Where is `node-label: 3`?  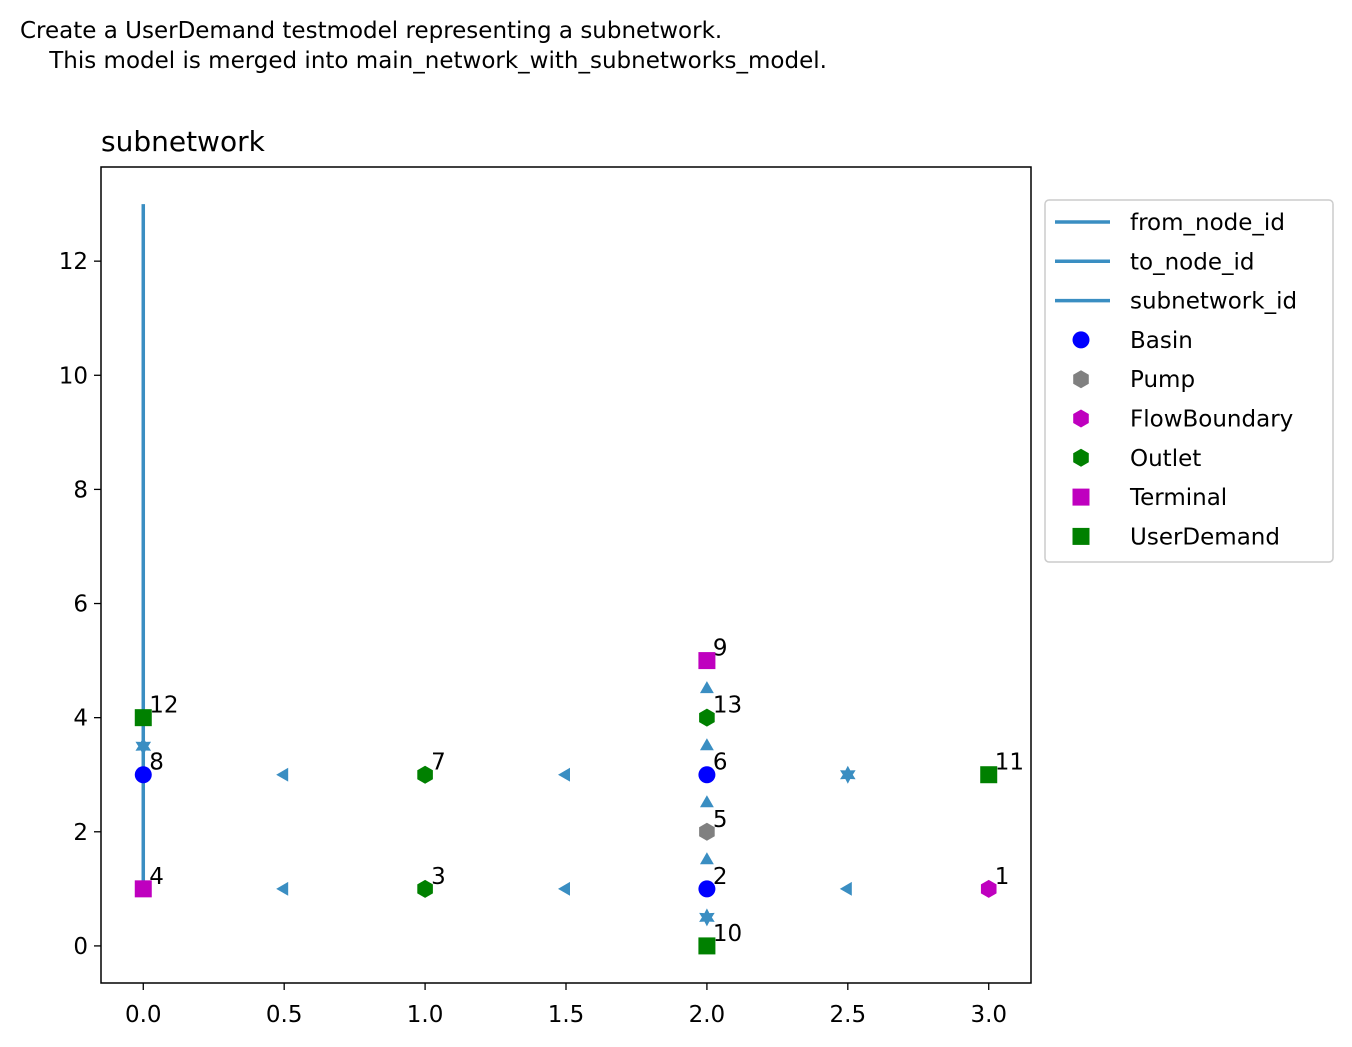 node-label: 3 is located at coordinates (438, 877).